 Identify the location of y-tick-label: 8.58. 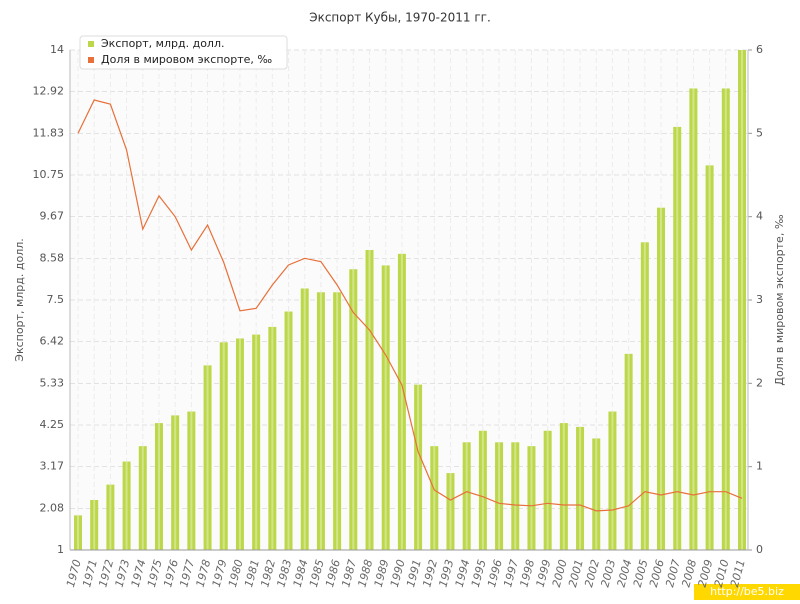
(52, 257).